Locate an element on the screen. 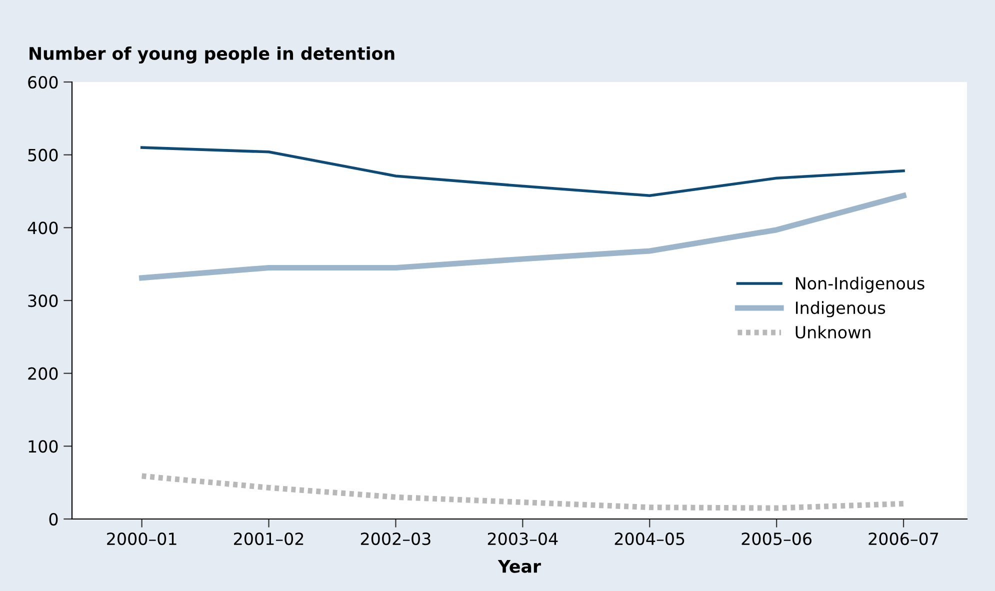 Image resolution: width=995 pixels, height=591 pixels. legend-label: Indigenous is located at coordinates (841, 309).